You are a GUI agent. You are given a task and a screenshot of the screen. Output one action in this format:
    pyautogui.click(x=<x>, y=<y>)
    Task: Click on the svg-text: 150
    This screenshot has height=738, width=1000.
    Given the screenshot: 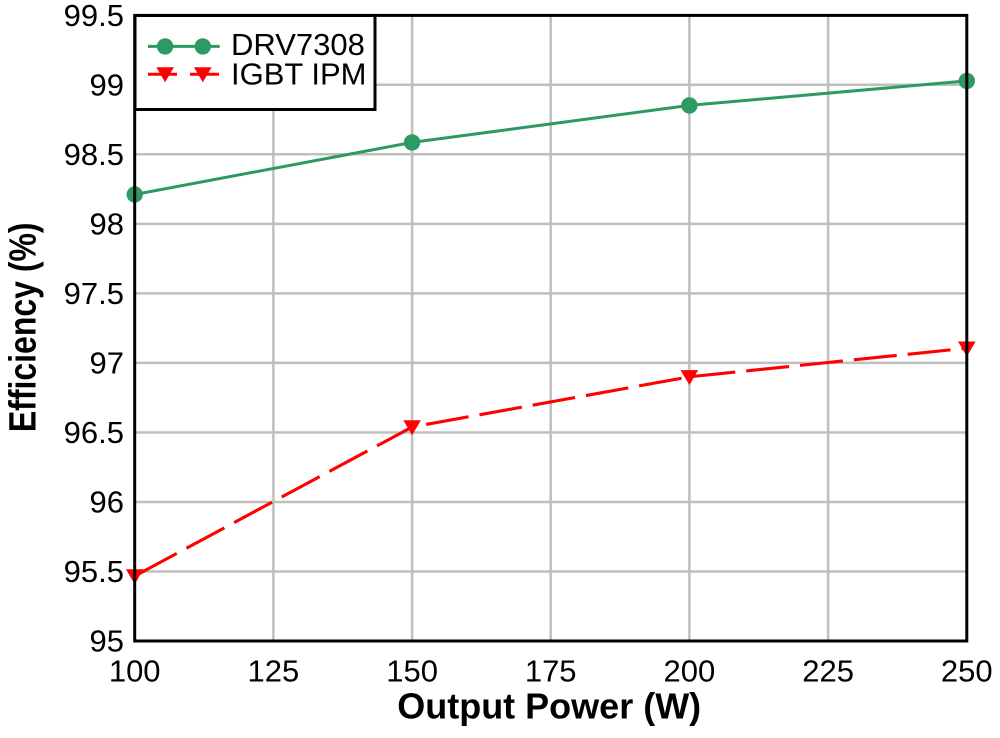 What is the action you would take?
    pyautogui.click(x=412, y=671)
    